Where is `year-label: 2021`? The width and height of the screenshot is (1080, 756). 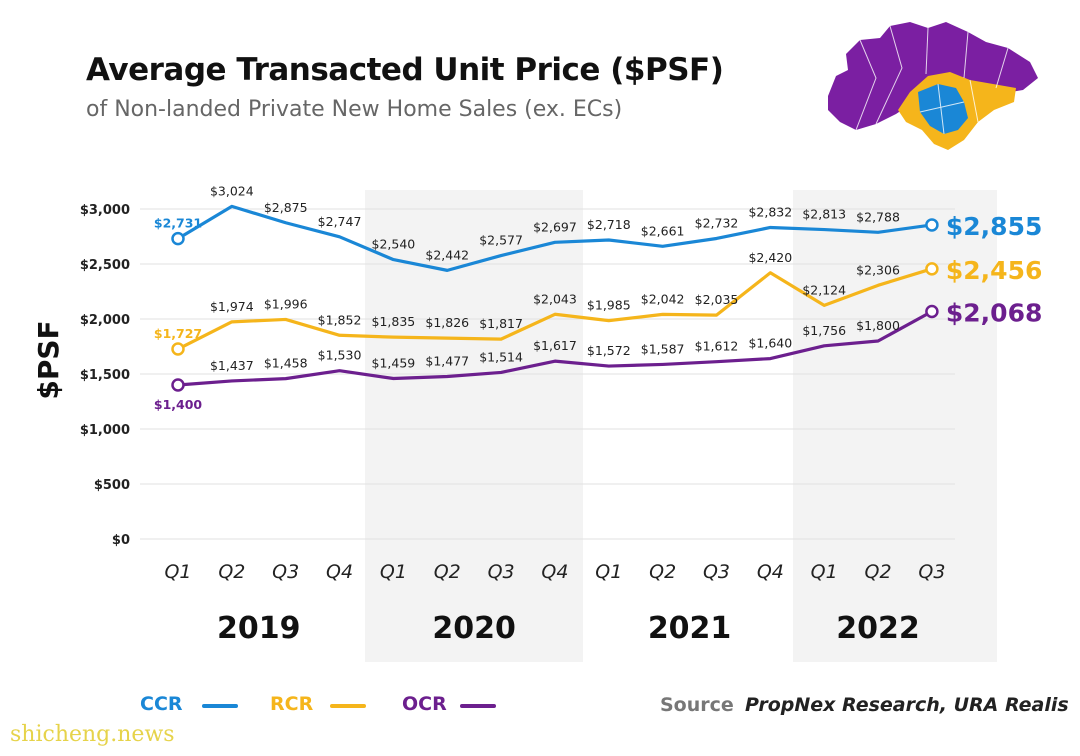 year-label: 2021 is located at coordinates (690, 628).